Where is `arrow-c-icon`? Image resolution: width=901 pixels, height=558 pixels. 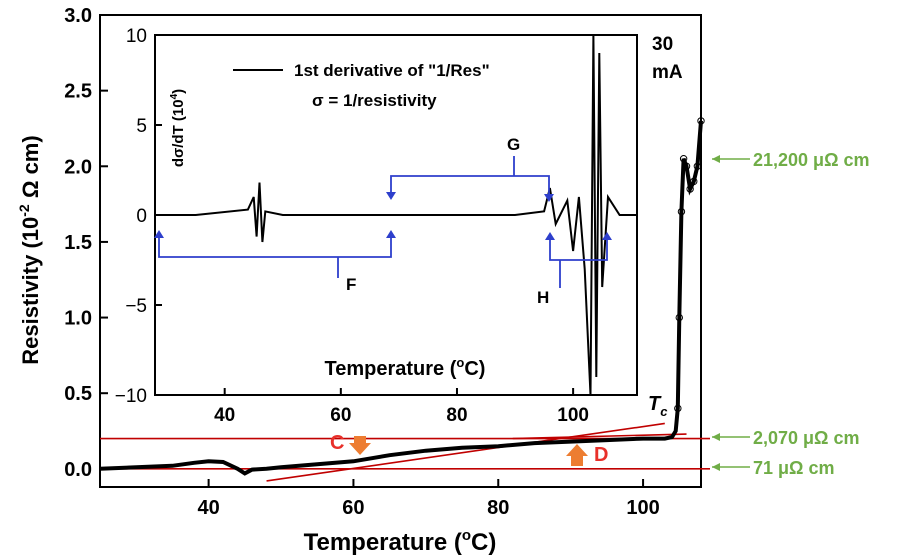
arrow-c-icon is located at coordinates (360, 445).